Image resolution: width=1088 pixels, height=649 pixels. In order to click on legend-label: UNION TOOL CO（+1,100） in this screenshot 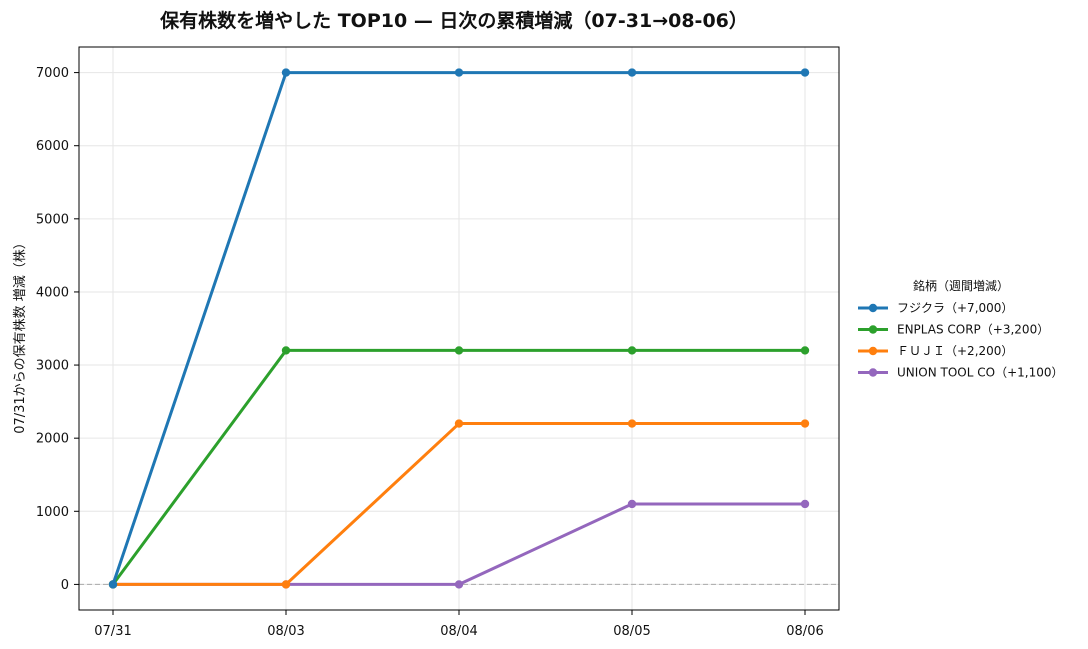, I will do `click(980, 373)`.